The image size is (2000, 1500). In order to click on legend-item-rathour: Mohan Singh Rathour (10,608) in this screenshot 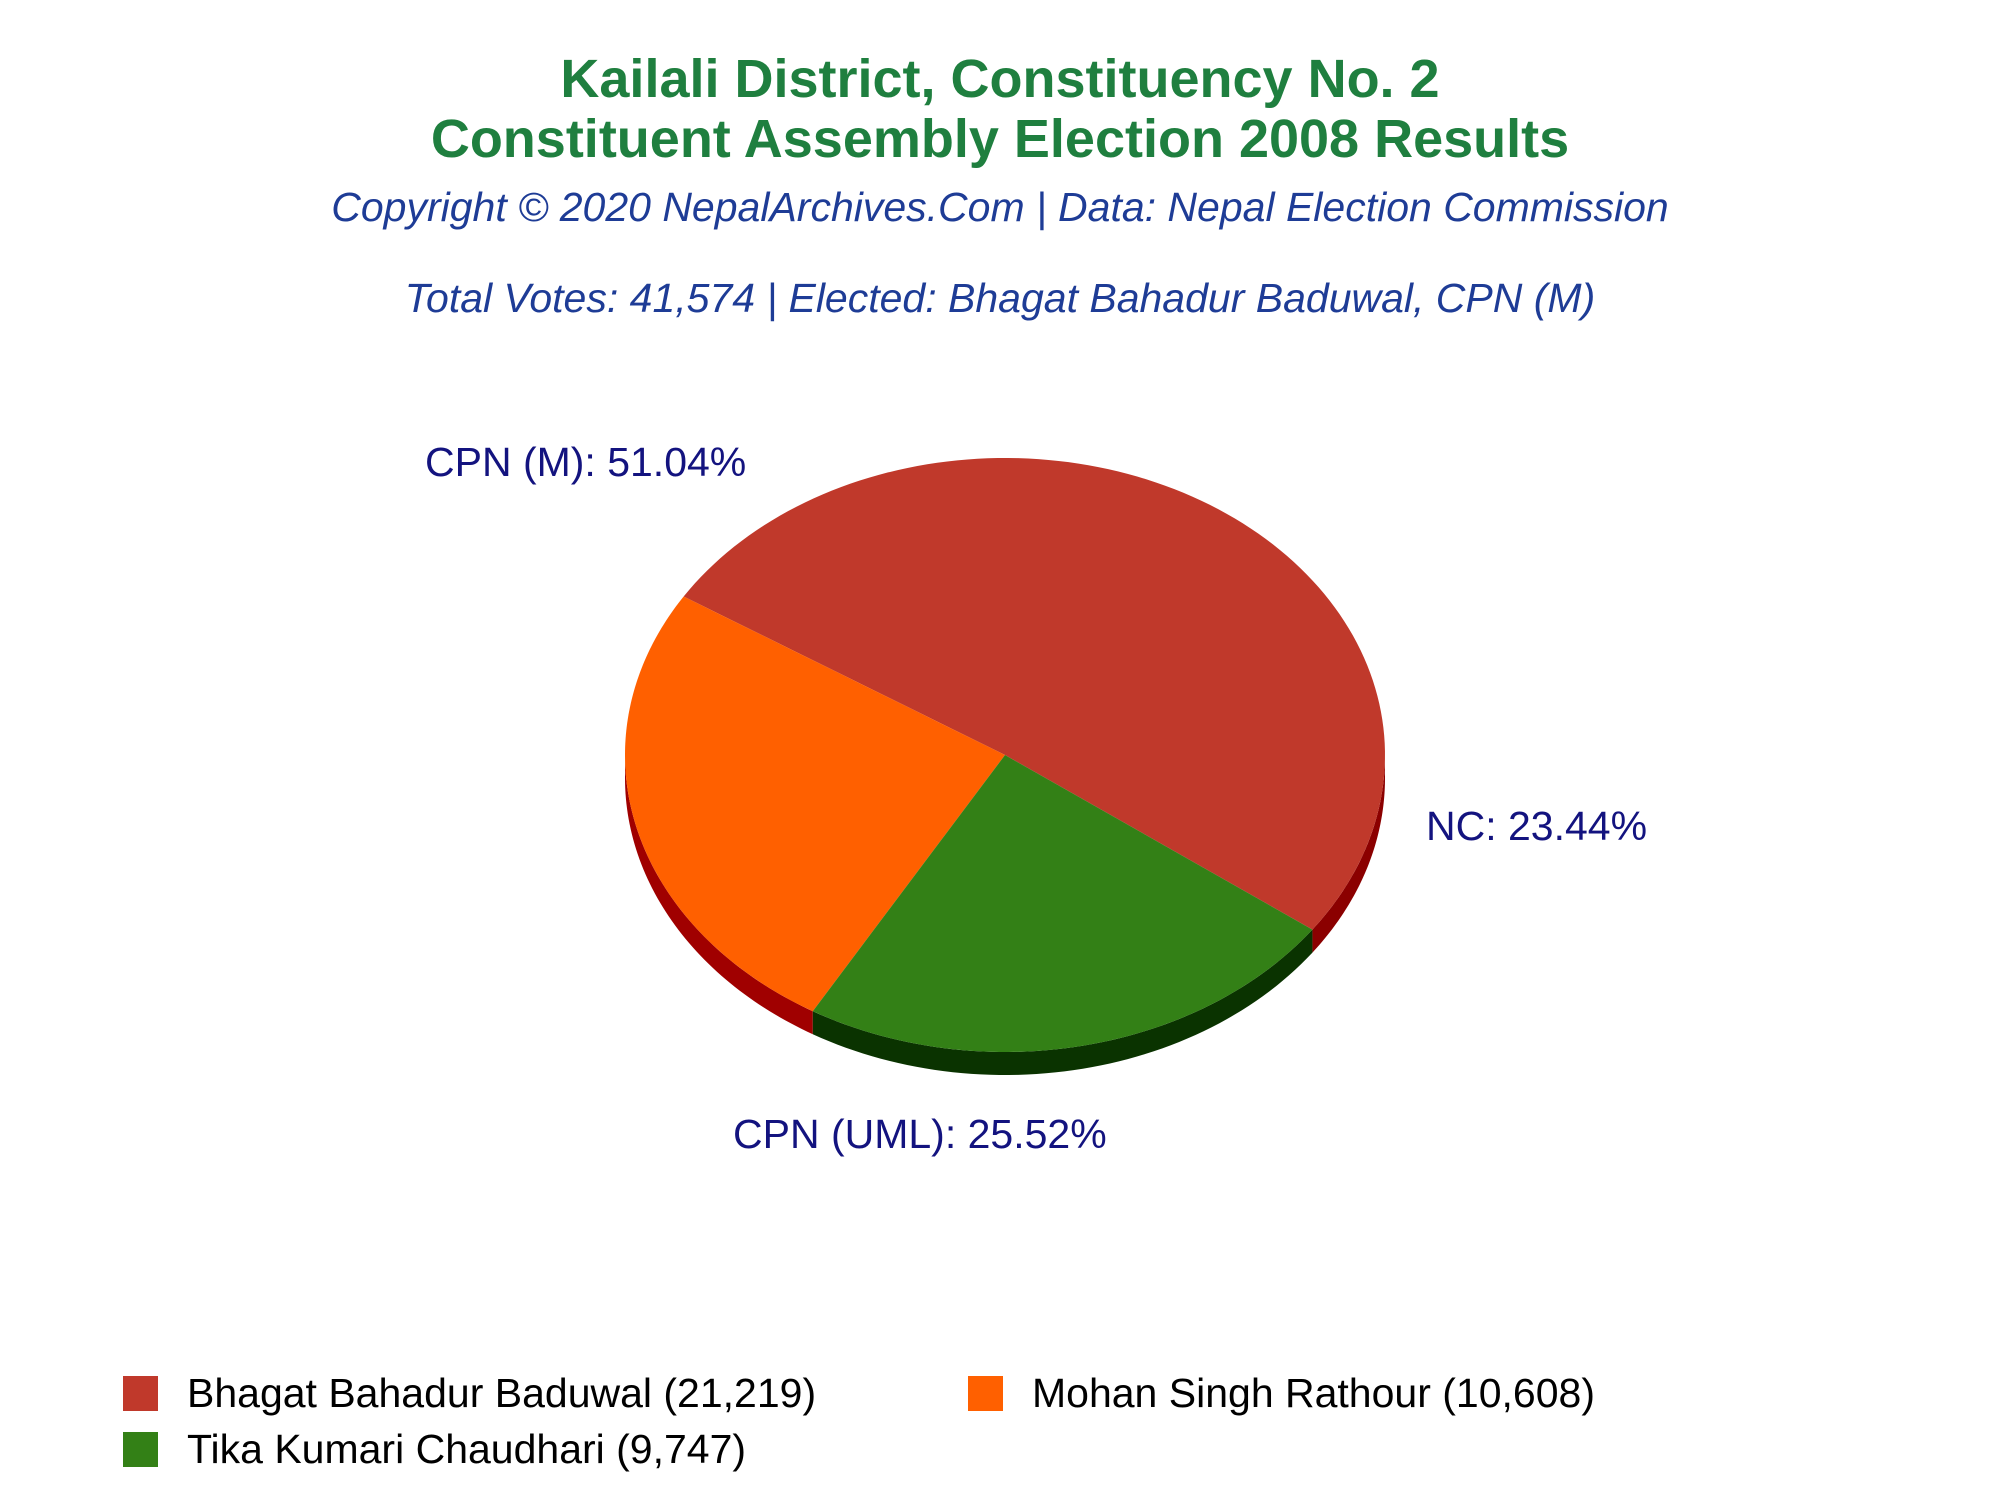, I will do `click(1281, 1393)`.